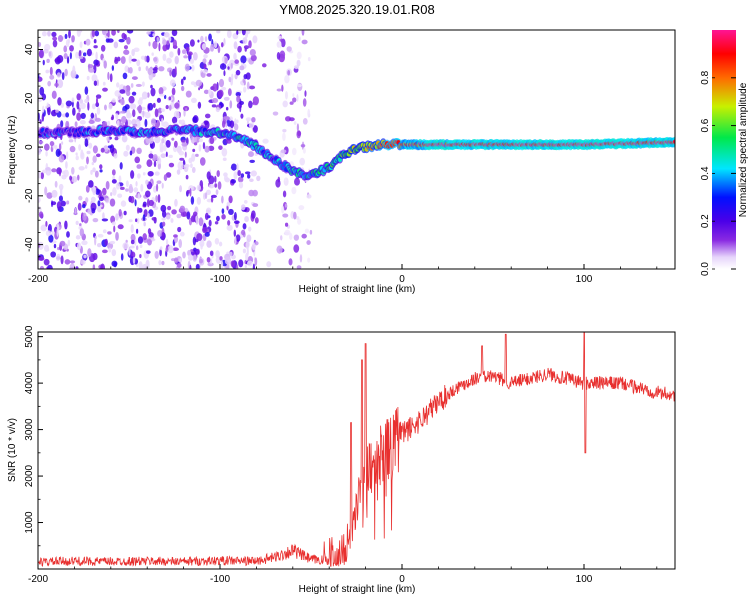  What do you see at coordinates (38, 579) in the screenshot?
I see `x-tick-label: -200` at bounding box center [38, 579].